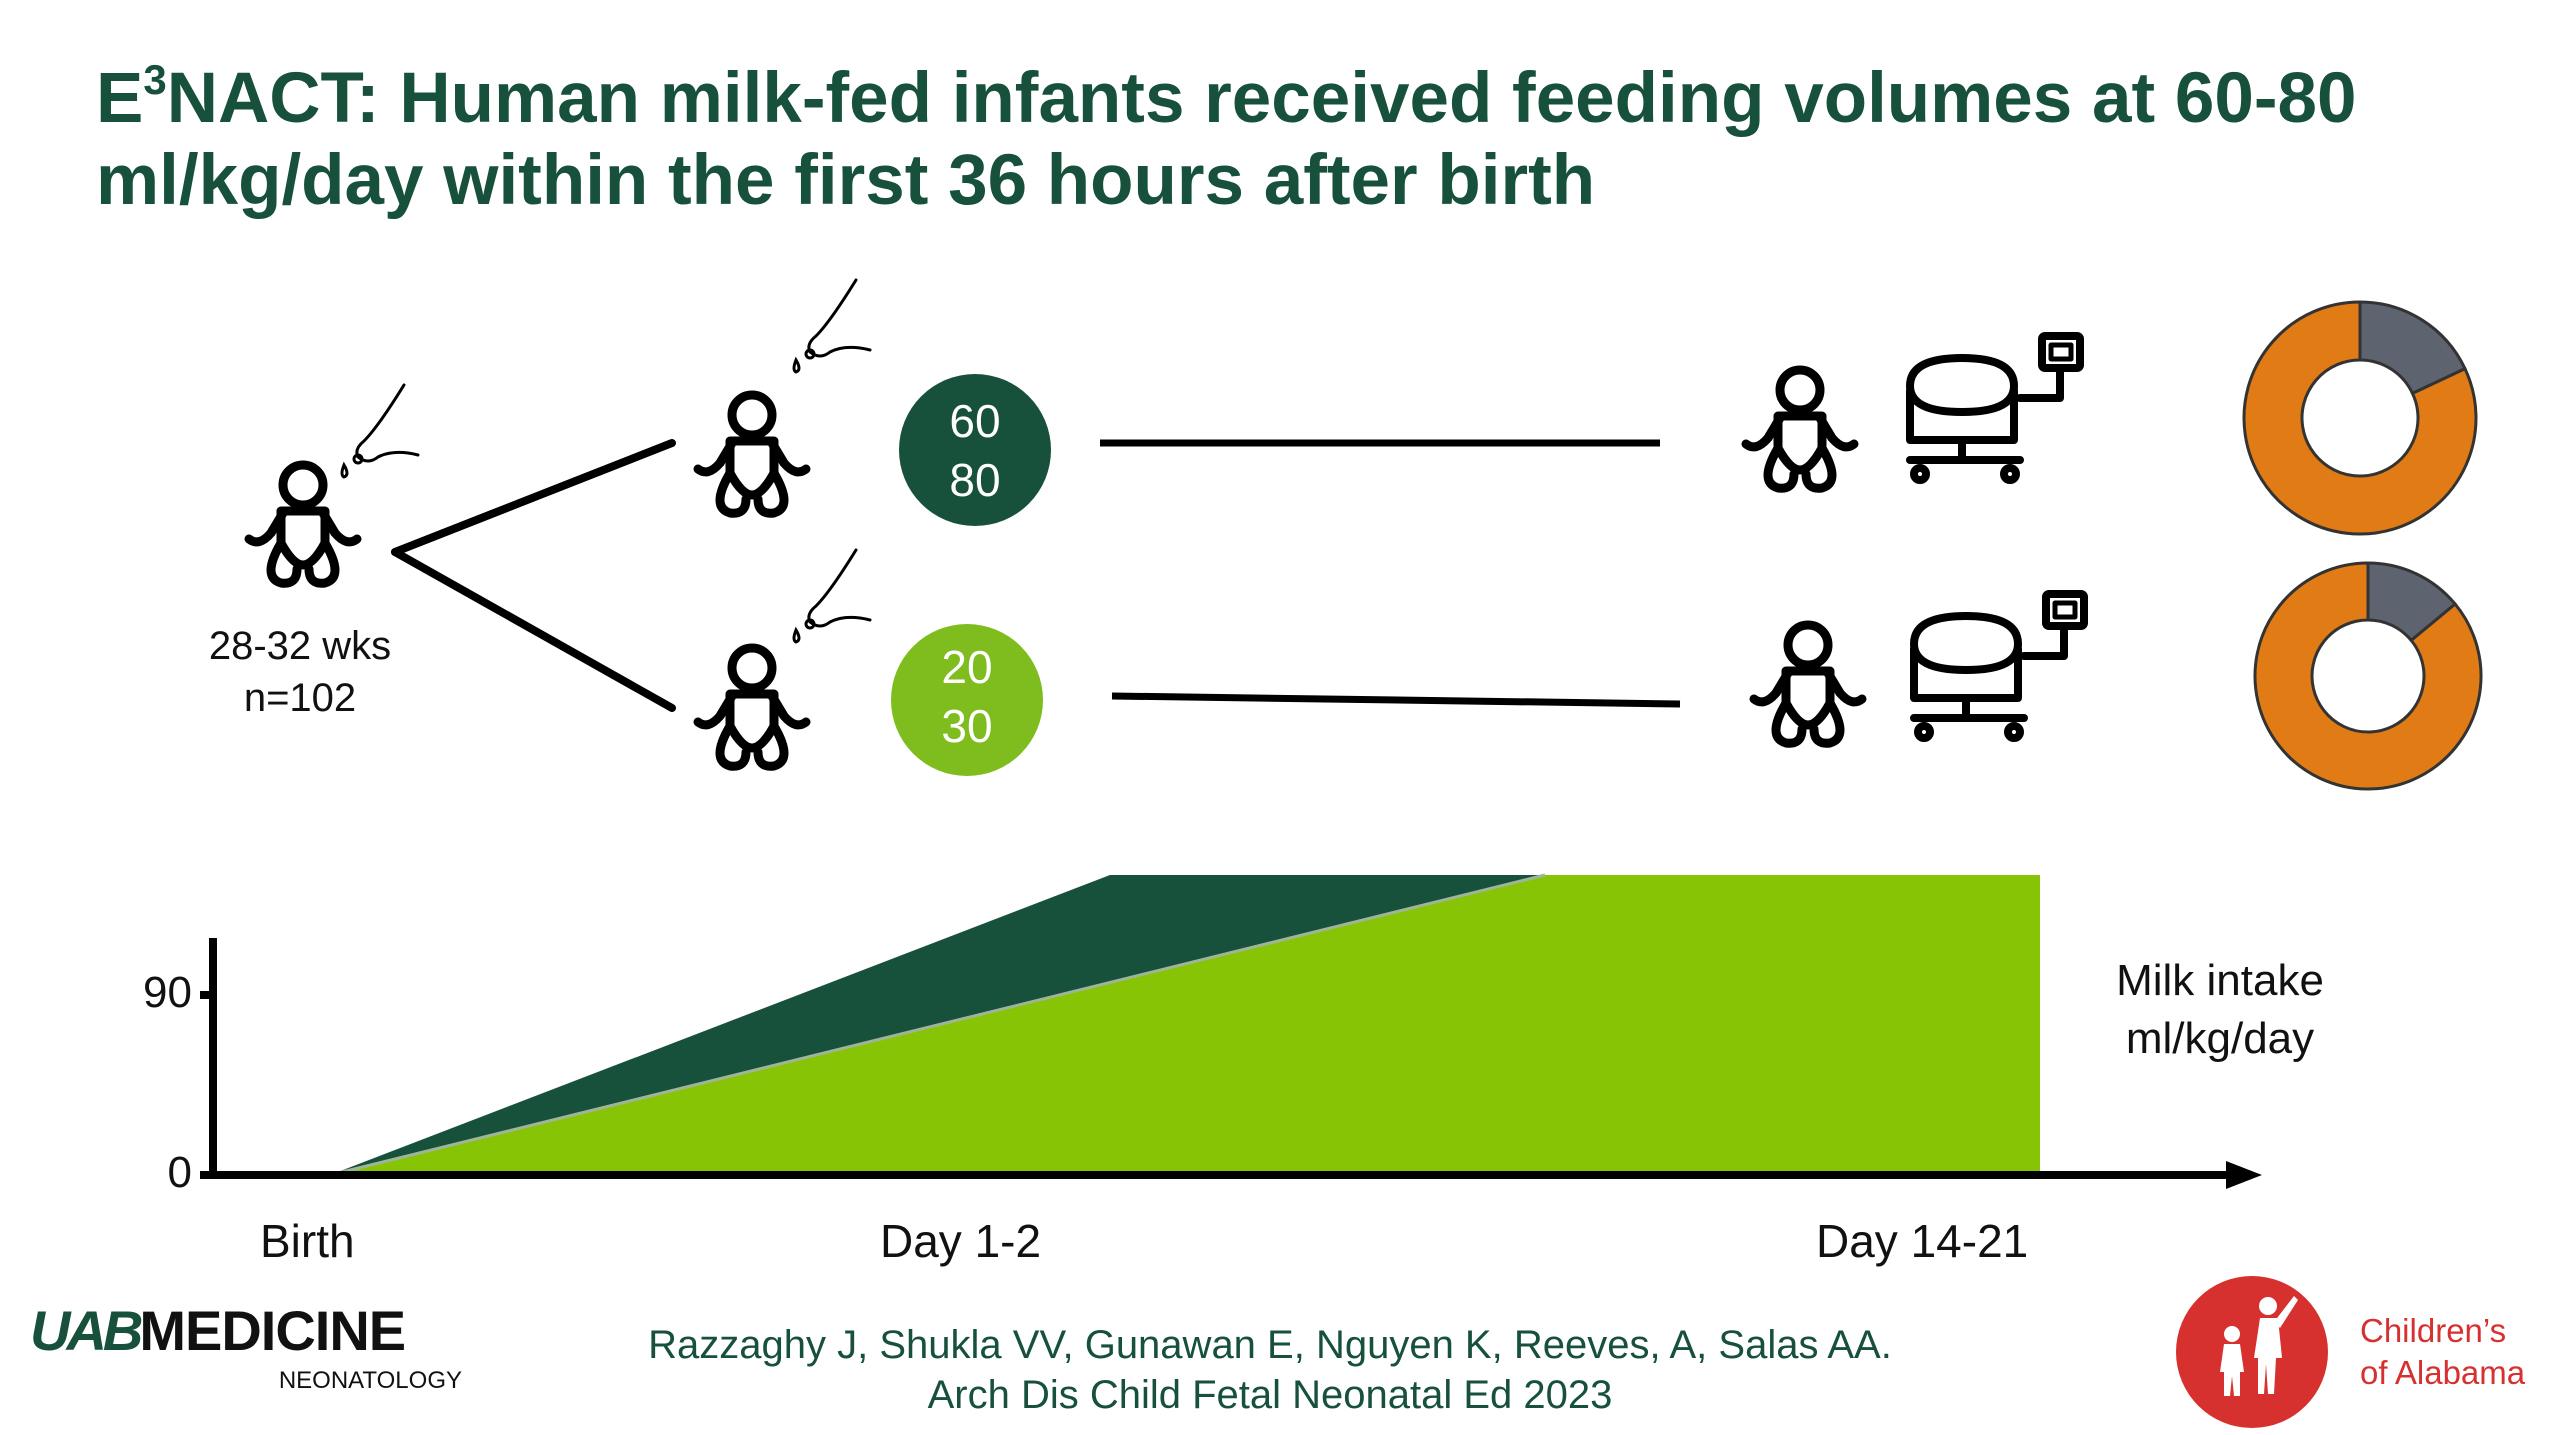 This screenshot has width=2560, height=1435. I want to click on arm1-volume-high: 80, so click(974, 480).